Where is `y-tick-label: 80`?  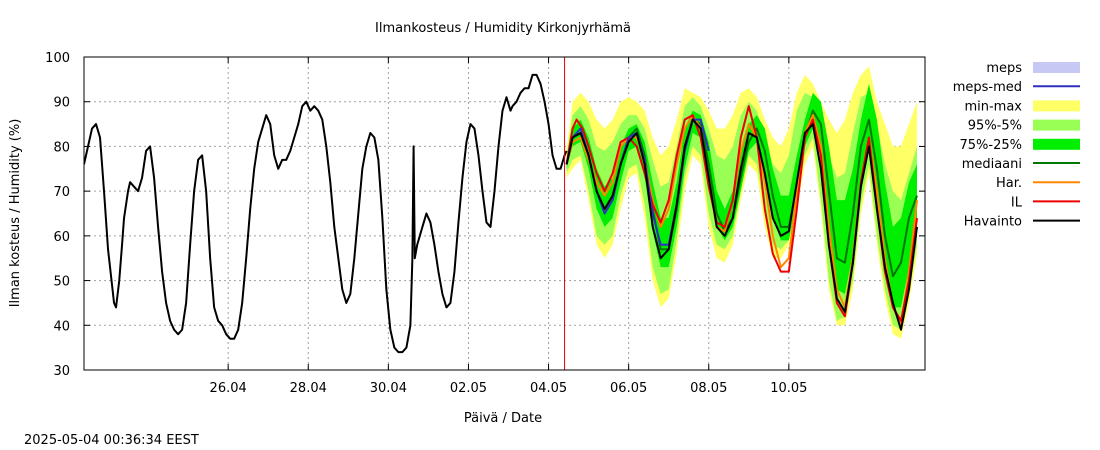 y-tick-label: 80 is located at coordinates (61, 147).